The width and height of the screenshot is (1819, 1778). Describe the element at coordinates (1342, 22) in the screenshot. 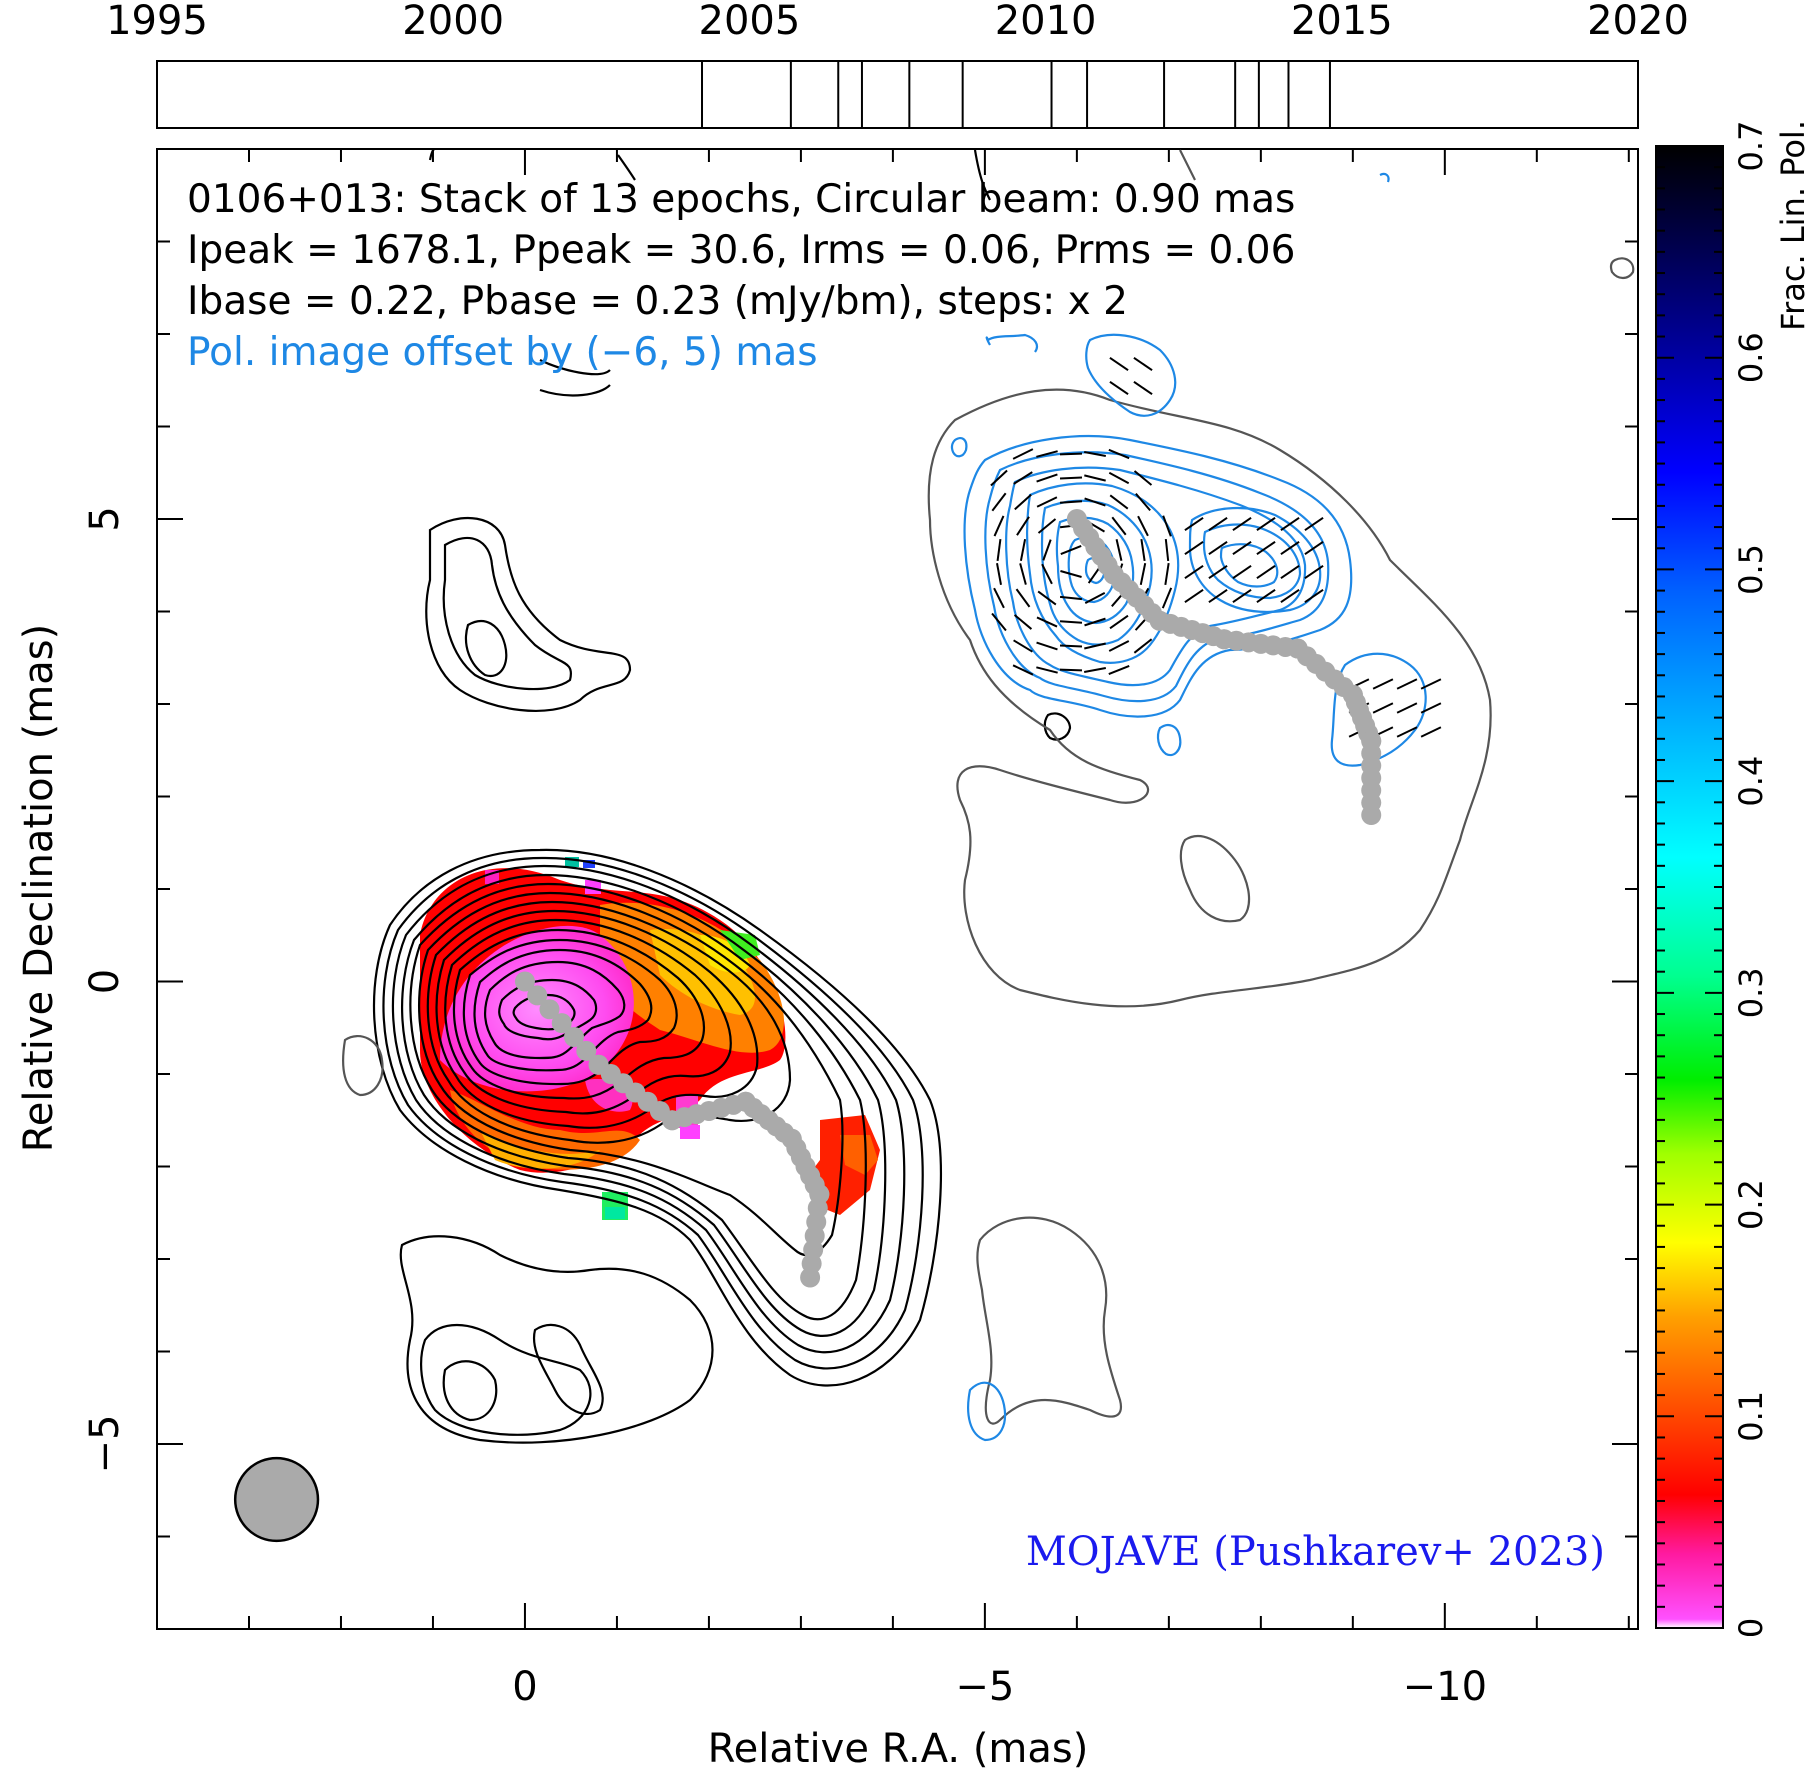

I see `epoch-year-label: 2015` at that location.